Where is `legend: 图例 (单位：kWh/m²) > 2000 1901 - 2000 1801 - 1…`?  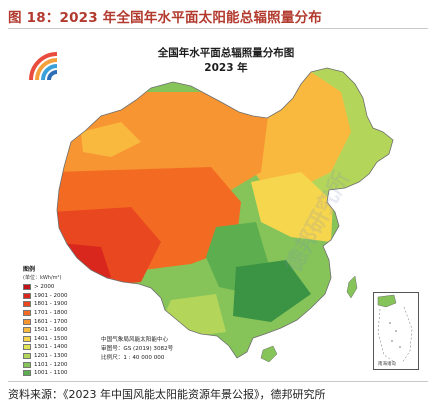 legend: 图例 (单位：kWh/m²) > 2000 1901 - 2000 1801 - 1… is located at coordinates (51, 321).